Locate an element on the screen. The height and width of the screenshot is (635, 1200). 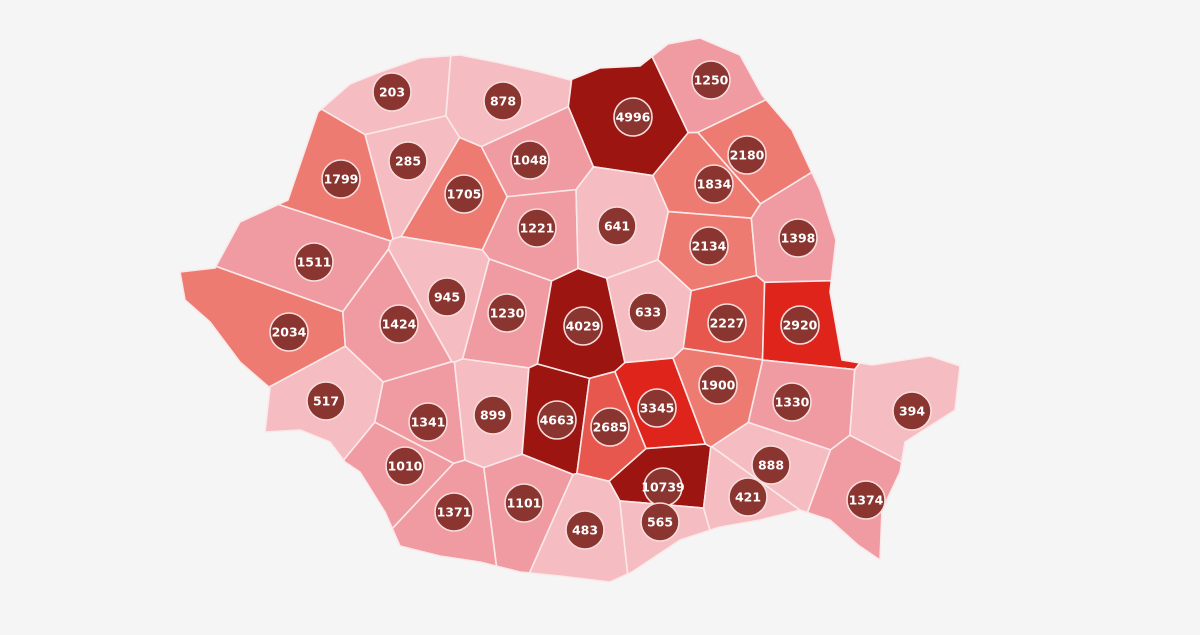
county-value-badge: 2920 is located at coordinates (800, 325).